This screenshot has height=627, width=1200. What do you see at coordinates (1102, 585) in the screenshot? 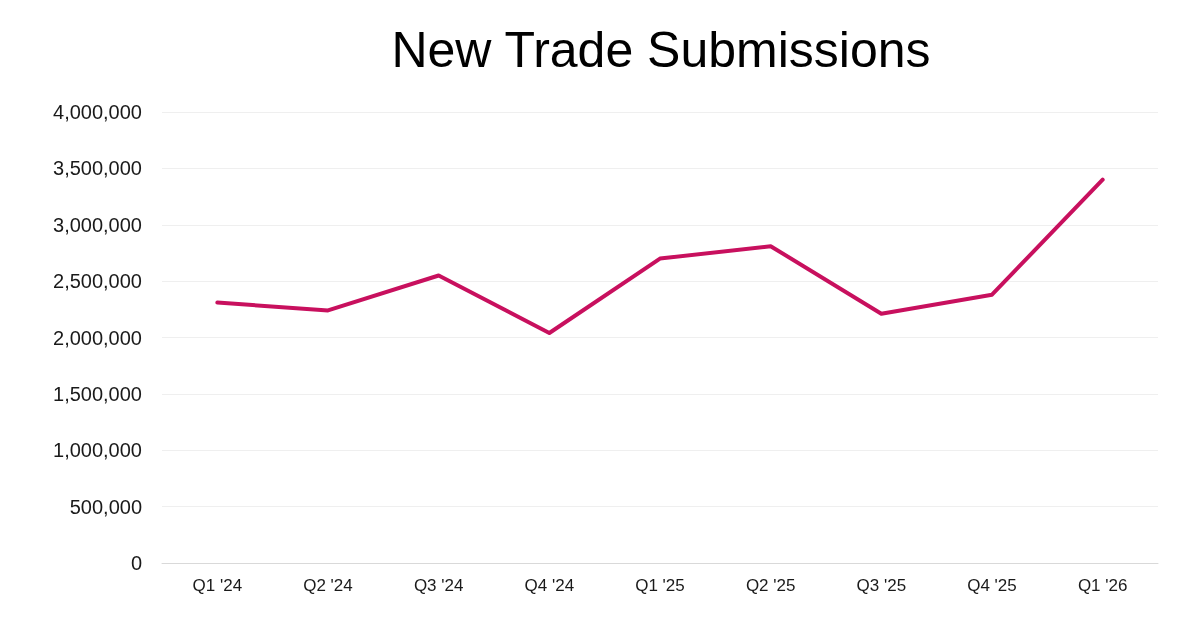
I see `x-tick-label: Q1 '26` at bounding box center [1102, 585].